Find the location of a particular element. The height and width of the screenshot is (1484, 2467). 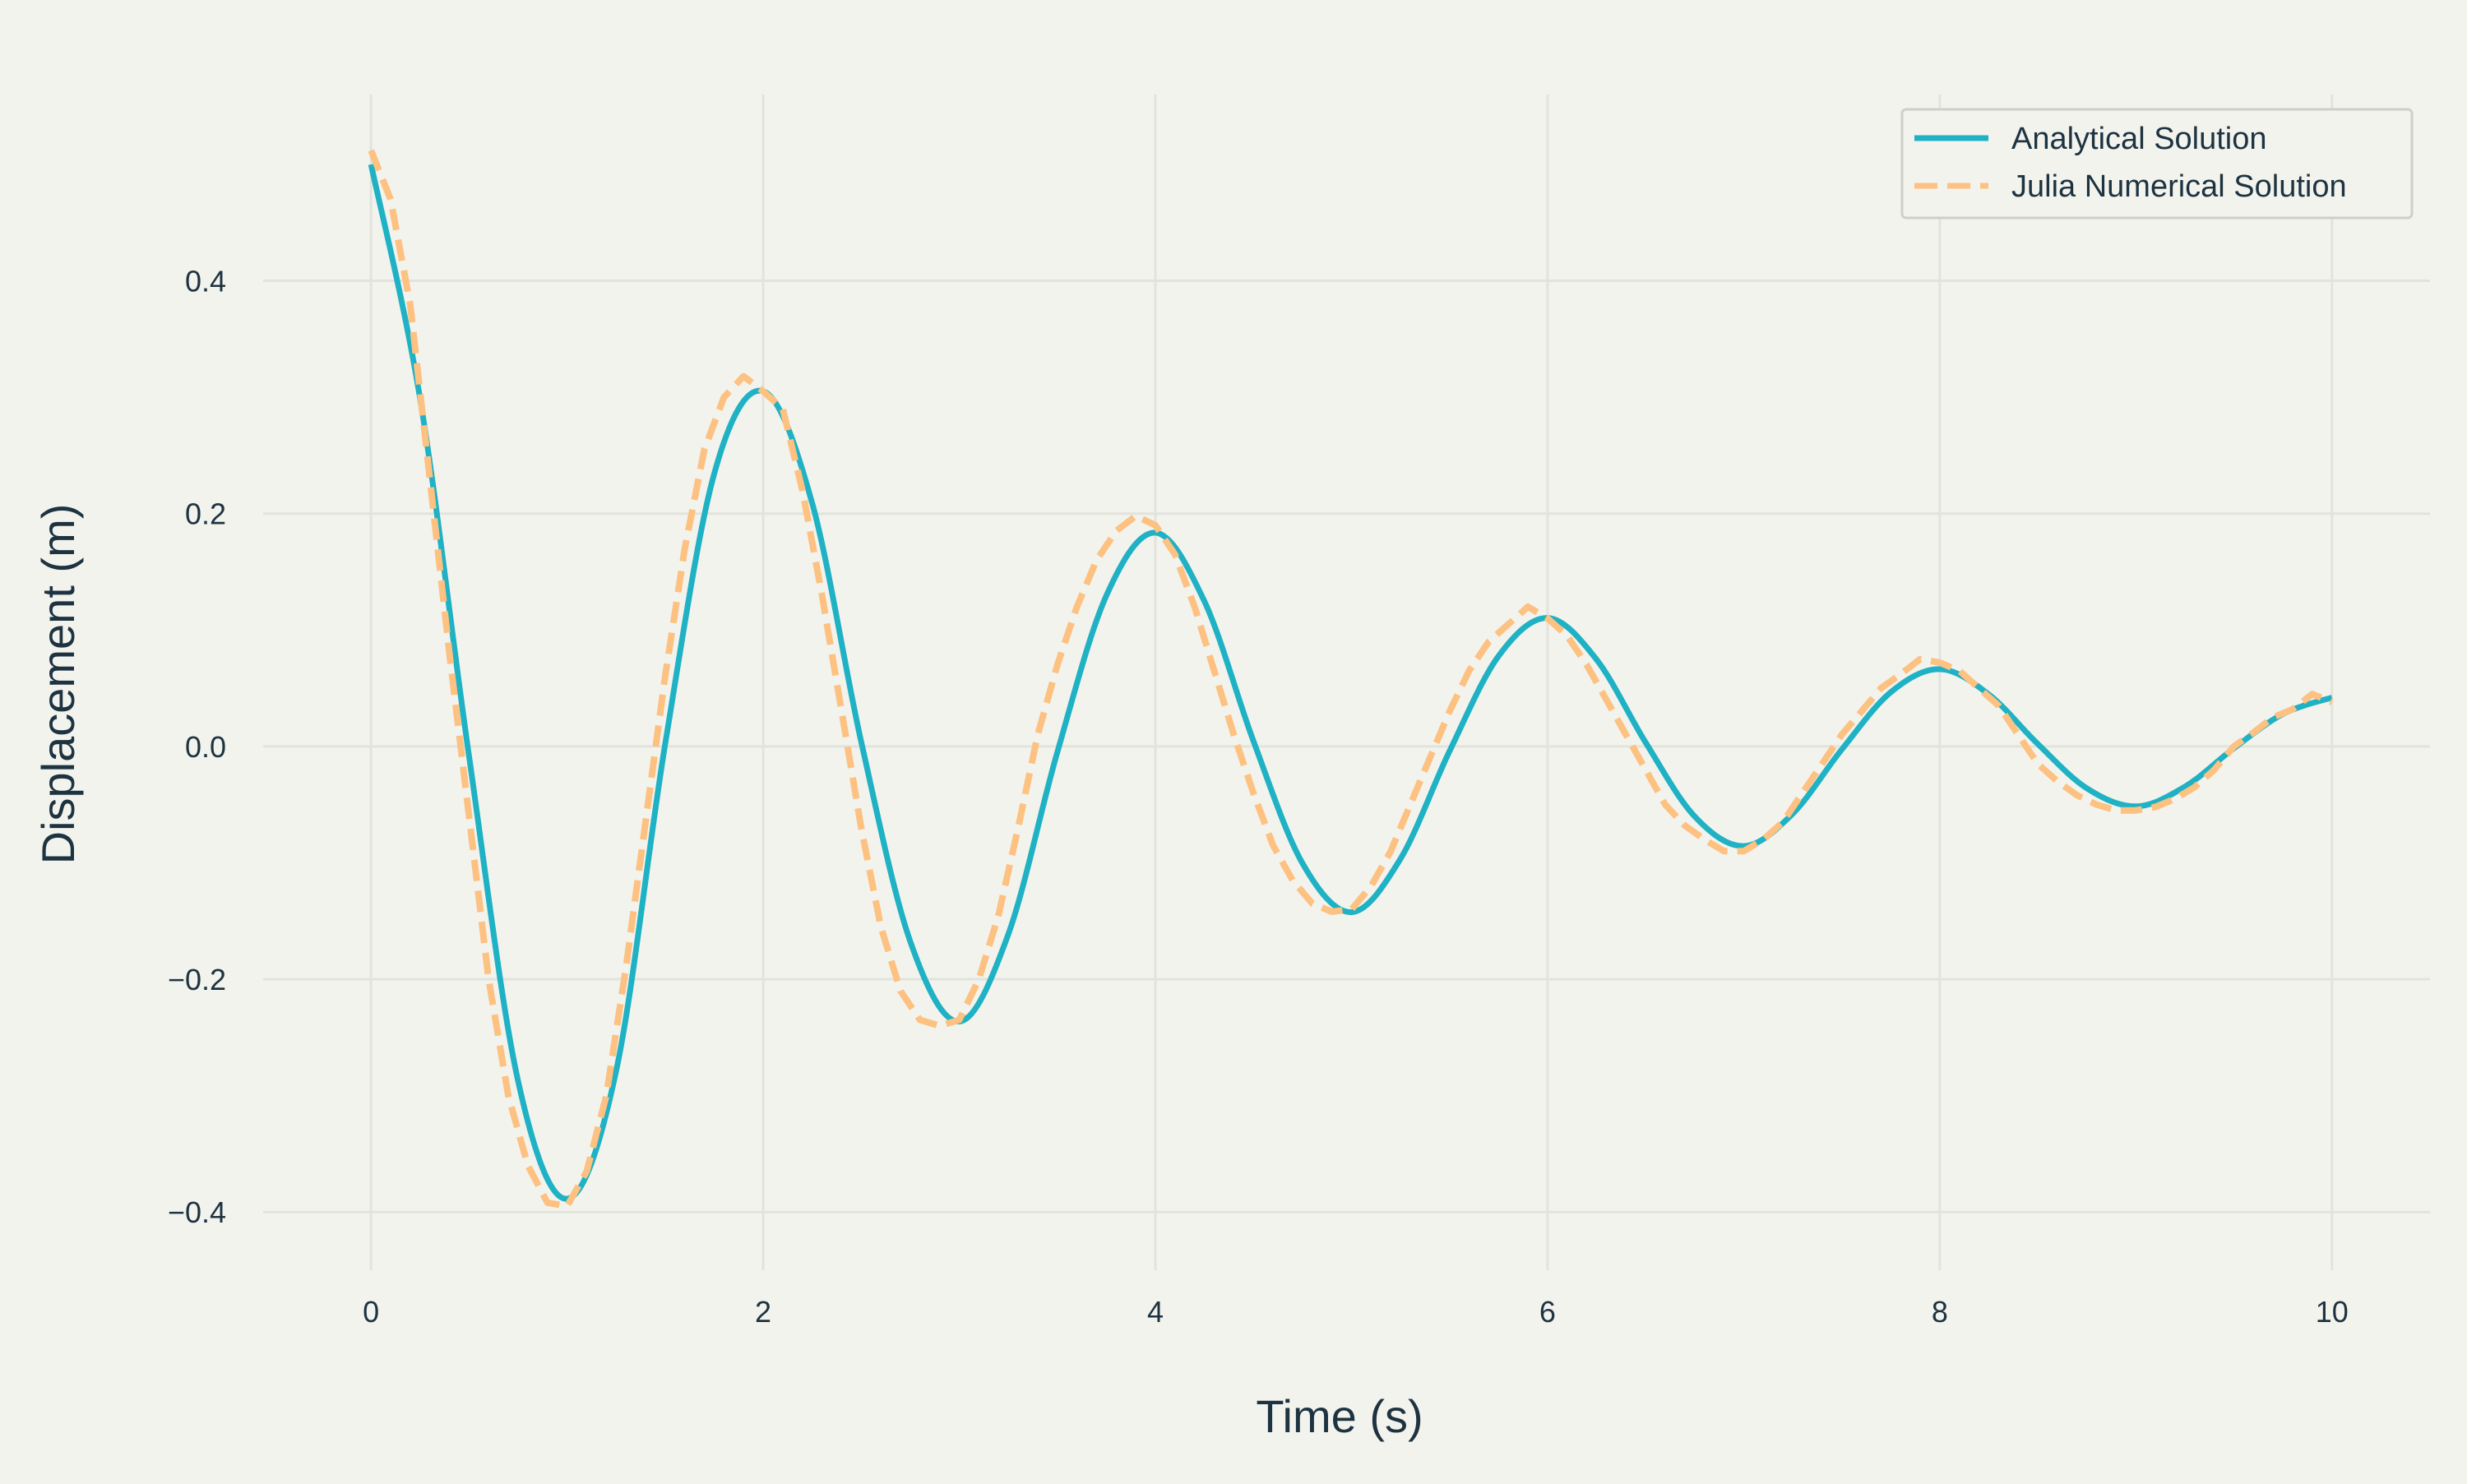

y-tick-label: 0.2 is located at coordinates (205, 514).